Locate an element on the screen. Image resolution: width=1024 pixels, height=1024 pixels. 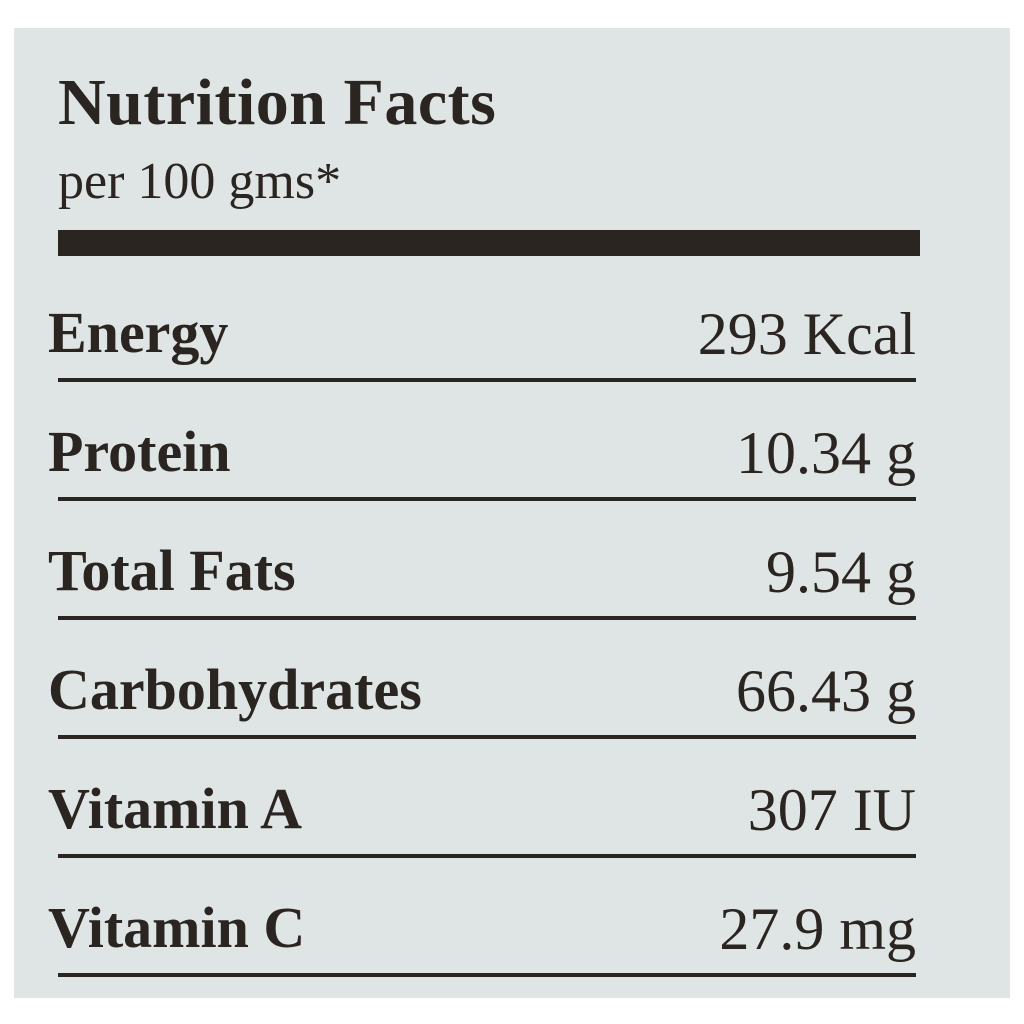
nutrient-name: Total Fats is located at coordinates (172, 570).